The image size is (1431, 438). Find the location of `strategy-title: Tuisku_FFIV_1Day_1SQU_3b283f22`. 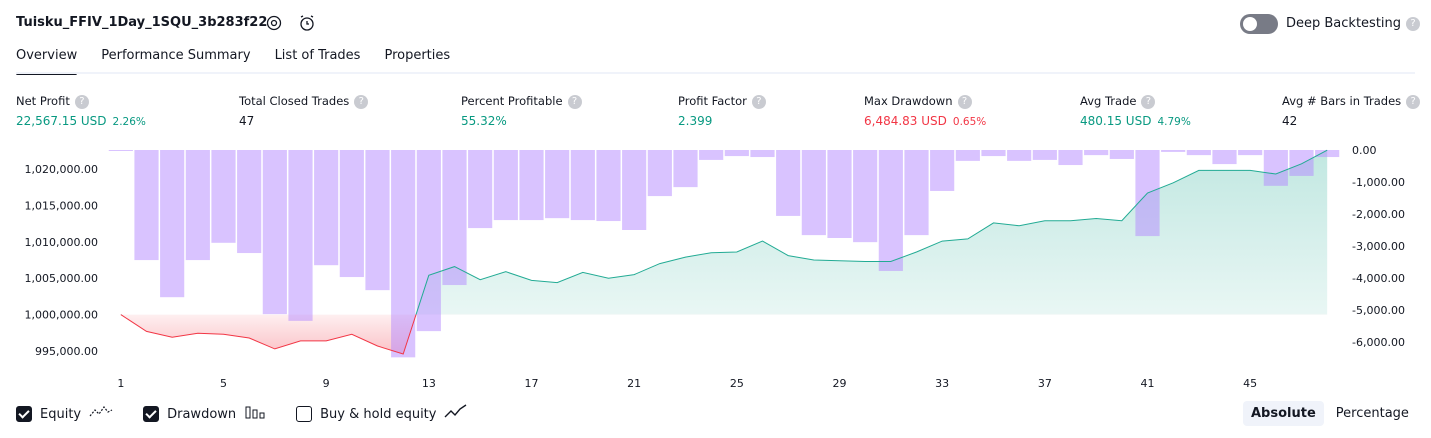

strategy-title: Tuisku_FFIV_1Day_1SQU_3b283f22 is located at coordinates (142, 22).